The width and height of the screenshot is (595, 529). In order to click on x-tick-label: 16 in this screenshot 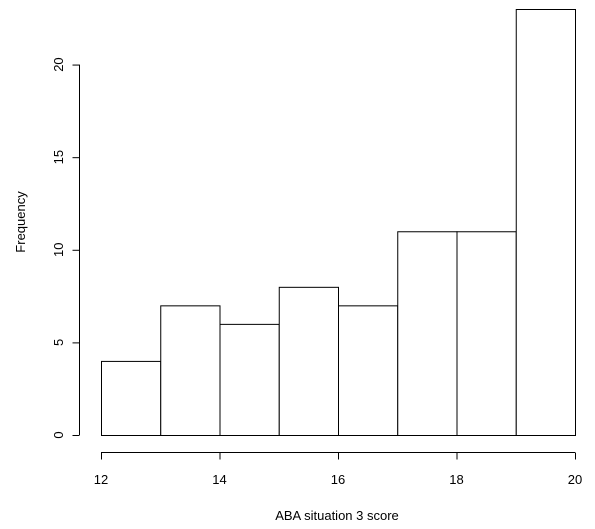, I will do `click(338, 479)`.